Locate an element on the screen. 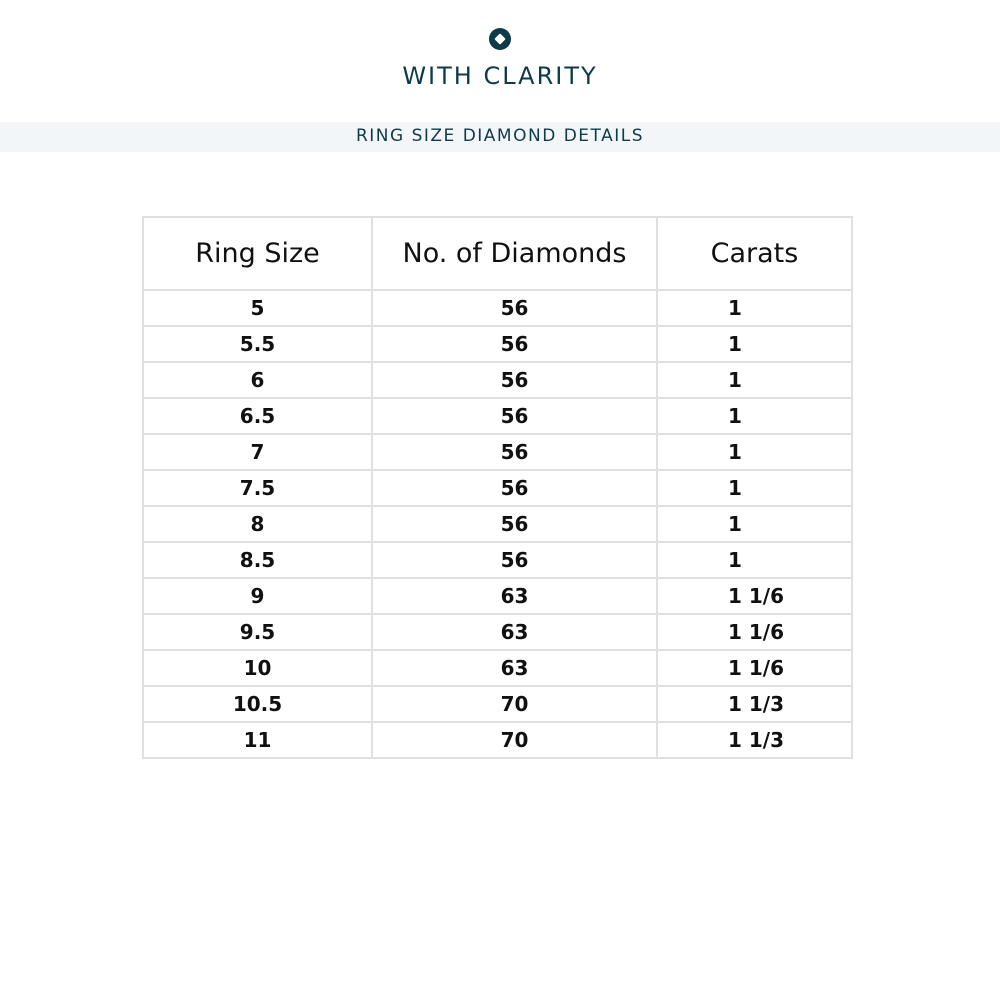  table-row: 11 70 1 1/3 is located at coordinates (497, 740).